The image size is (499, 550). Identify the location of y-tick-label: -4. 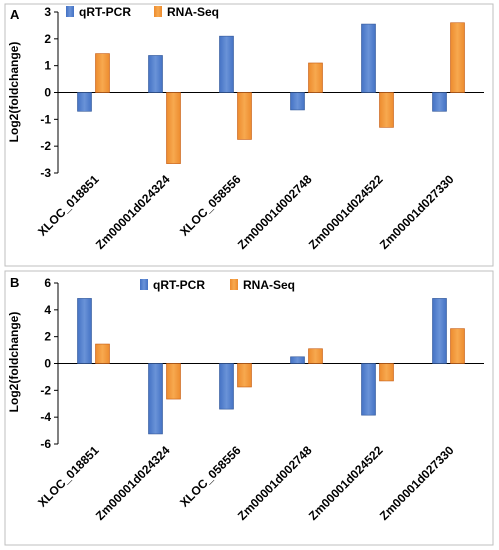
(45, 417).